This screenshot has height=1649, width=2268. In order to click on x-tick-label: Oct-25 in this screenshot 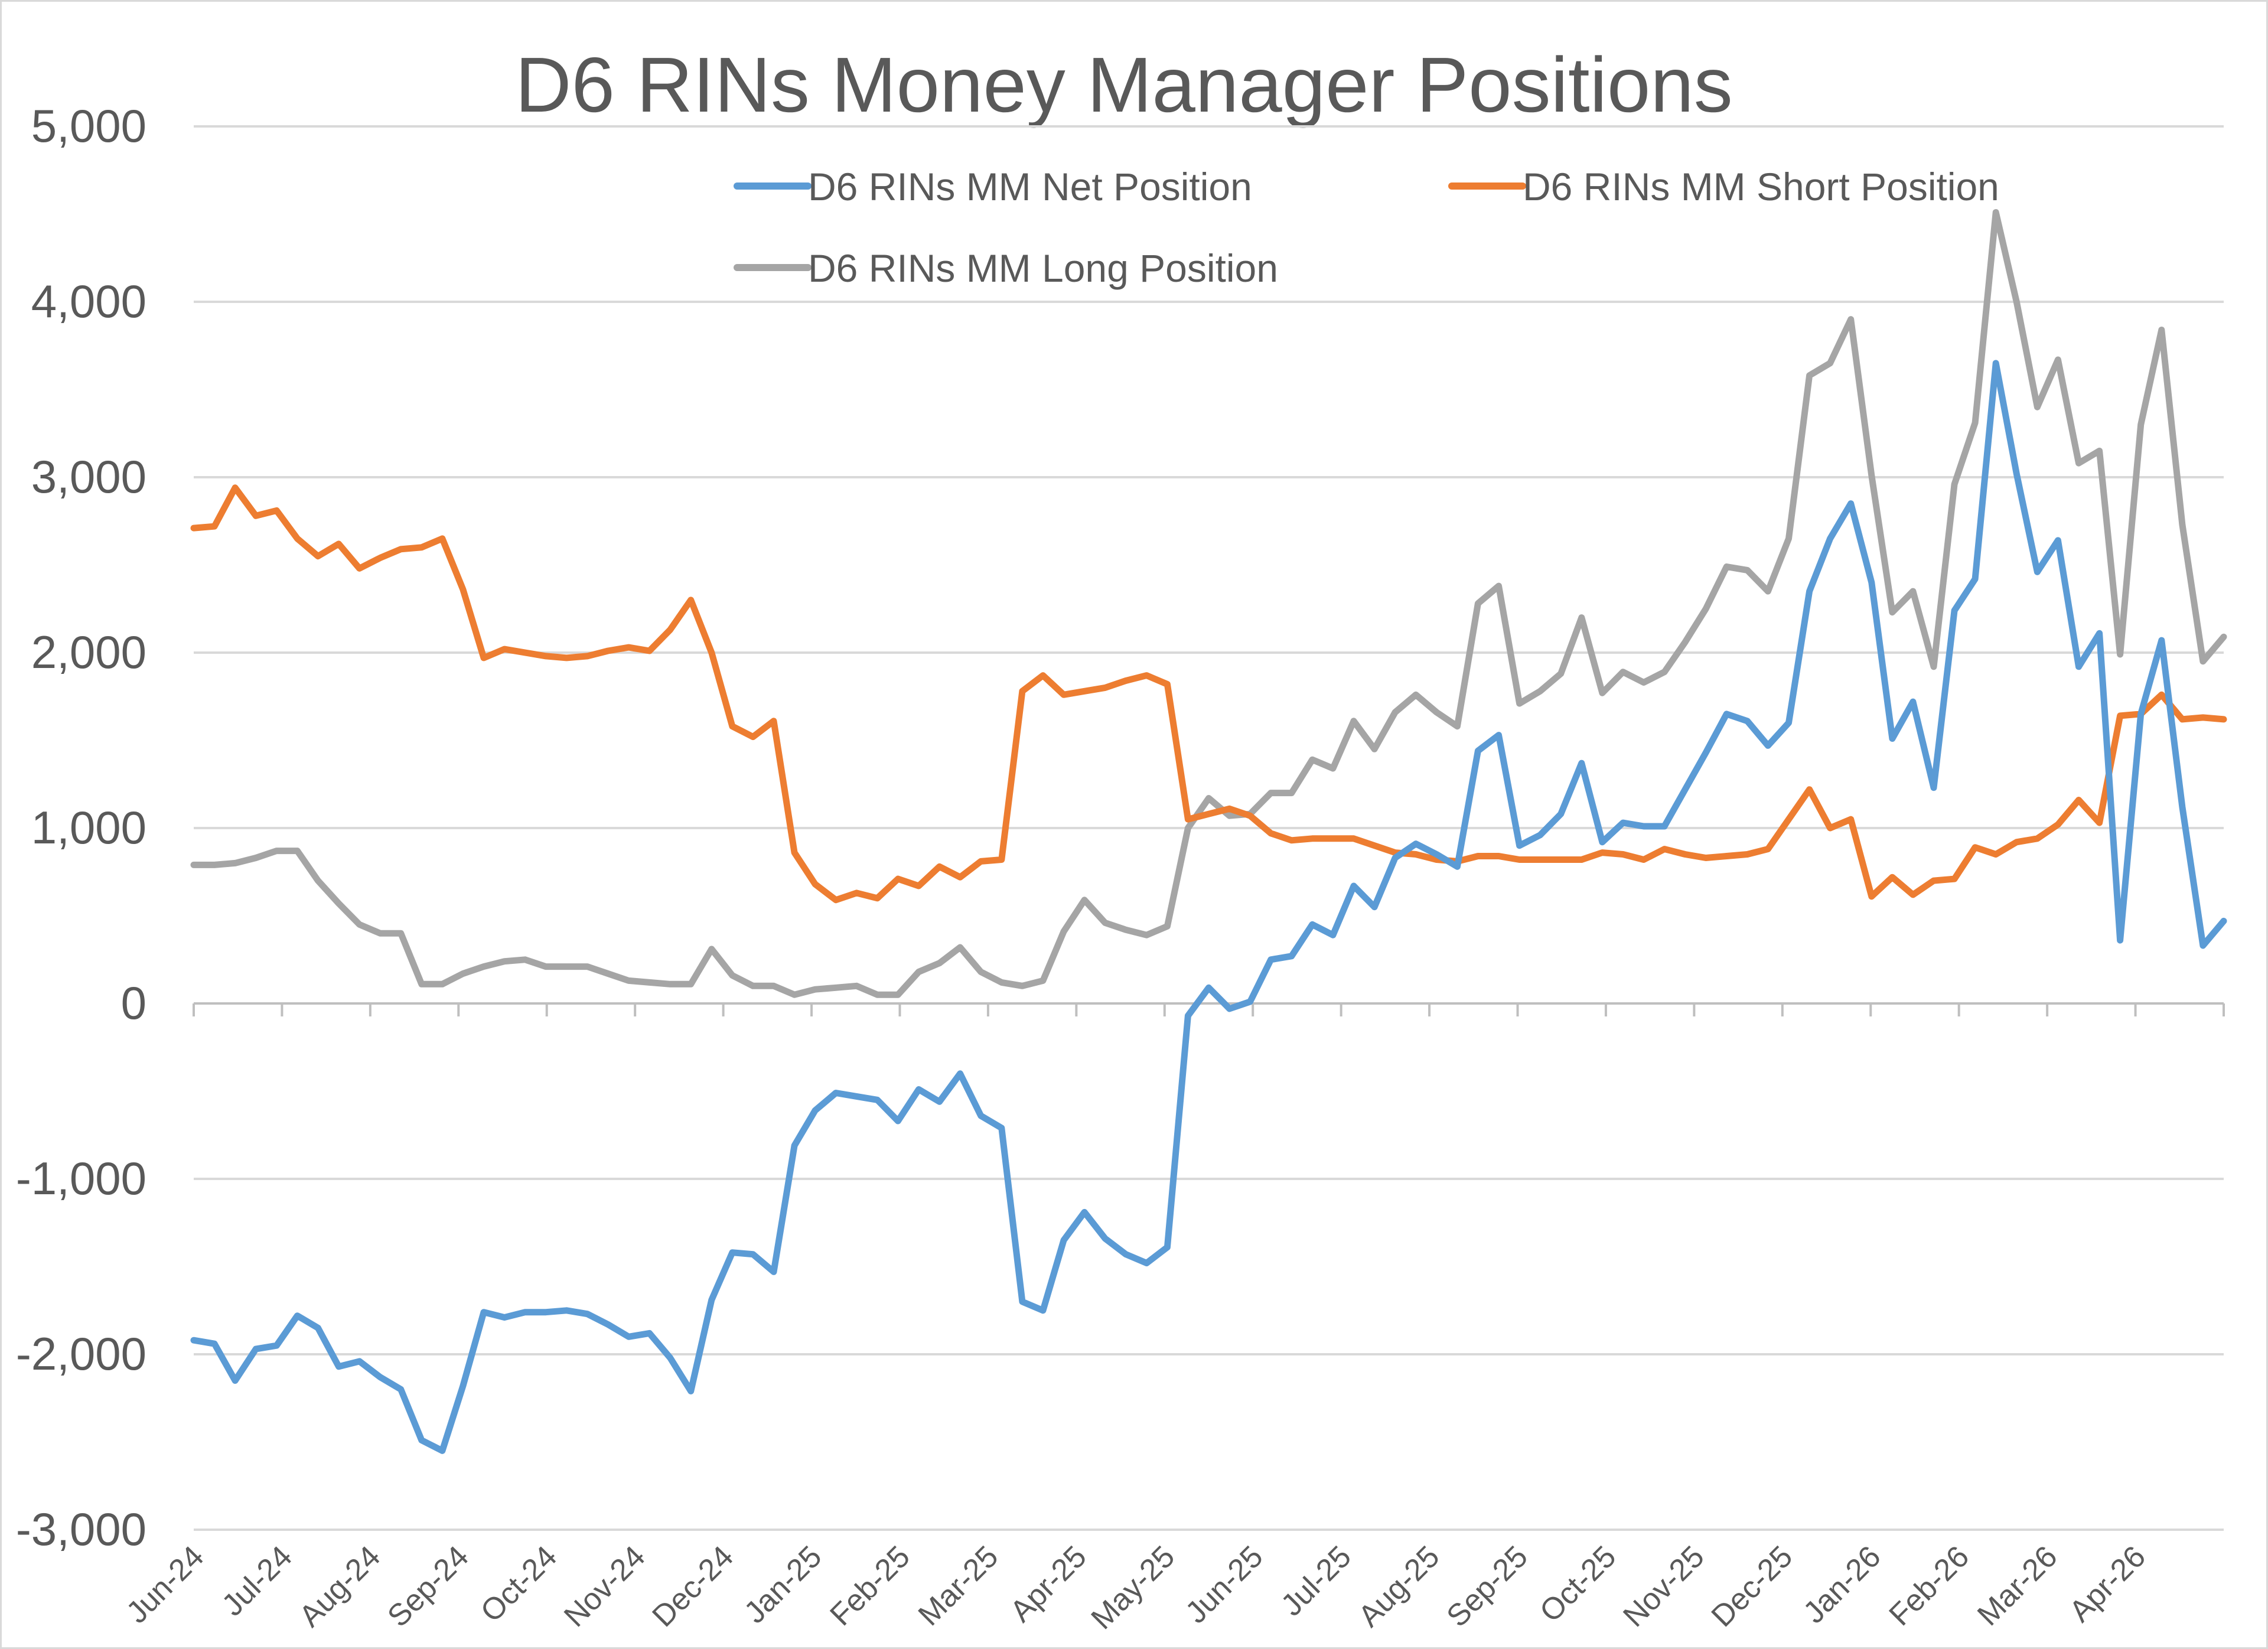, I will do `click(1577, 1583)`.